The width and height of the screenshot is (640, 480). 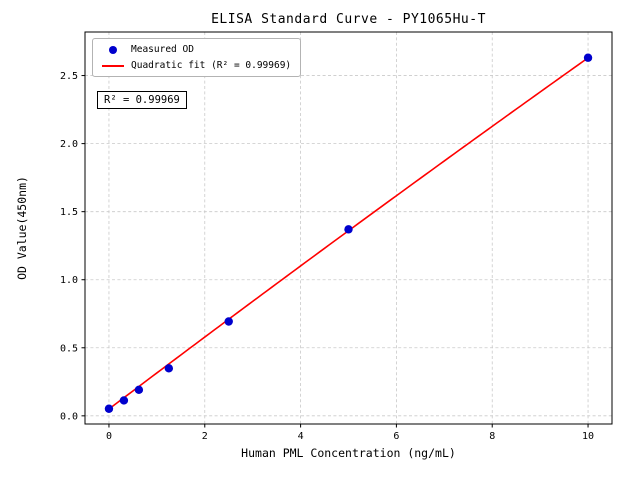 What do you see at coordinates (69, 416) in the screenshot?
I see `svg-text: 0.0` at bounding box center [69, 416].